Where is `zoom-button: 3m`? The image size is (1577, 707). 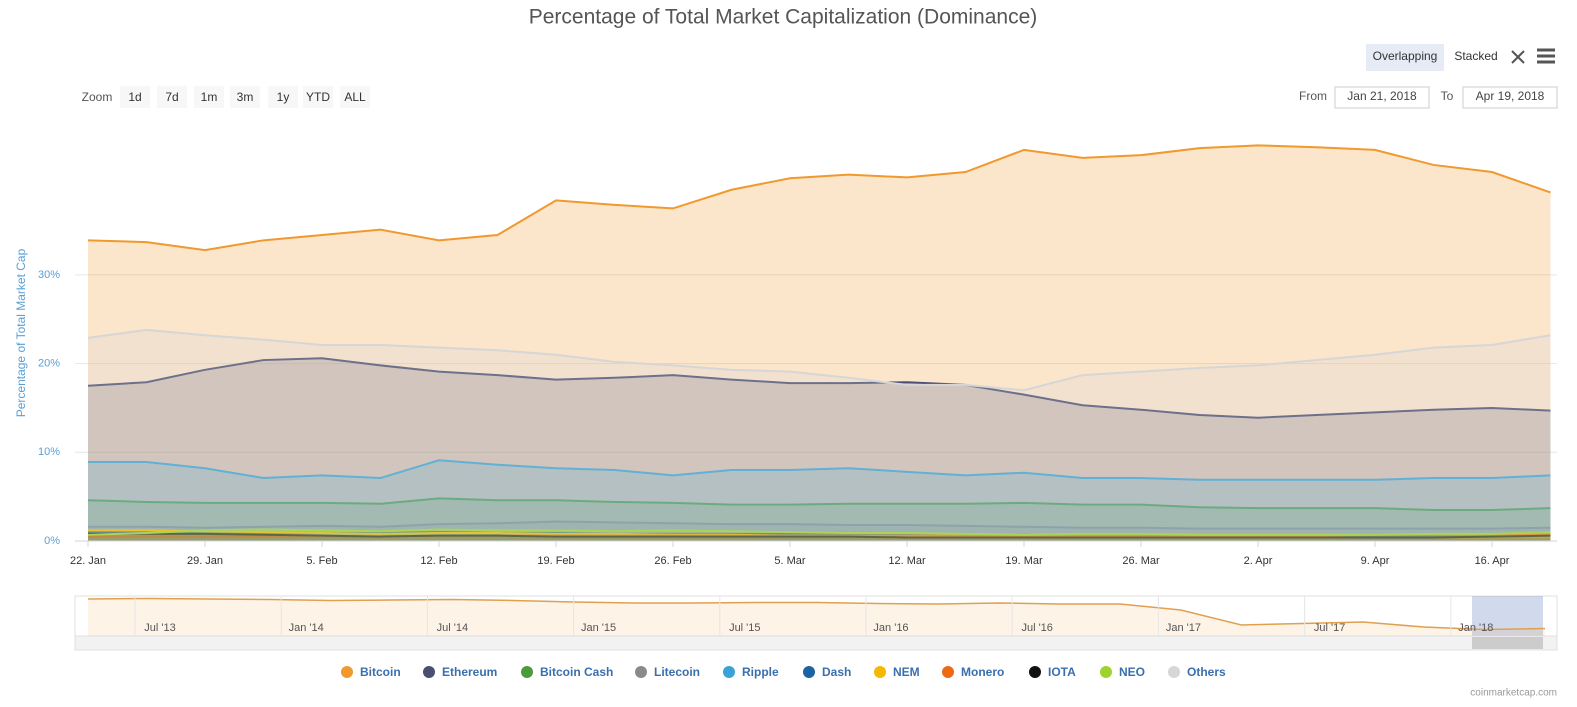 zoom-button: 3m is located at coordinates (245, 97).